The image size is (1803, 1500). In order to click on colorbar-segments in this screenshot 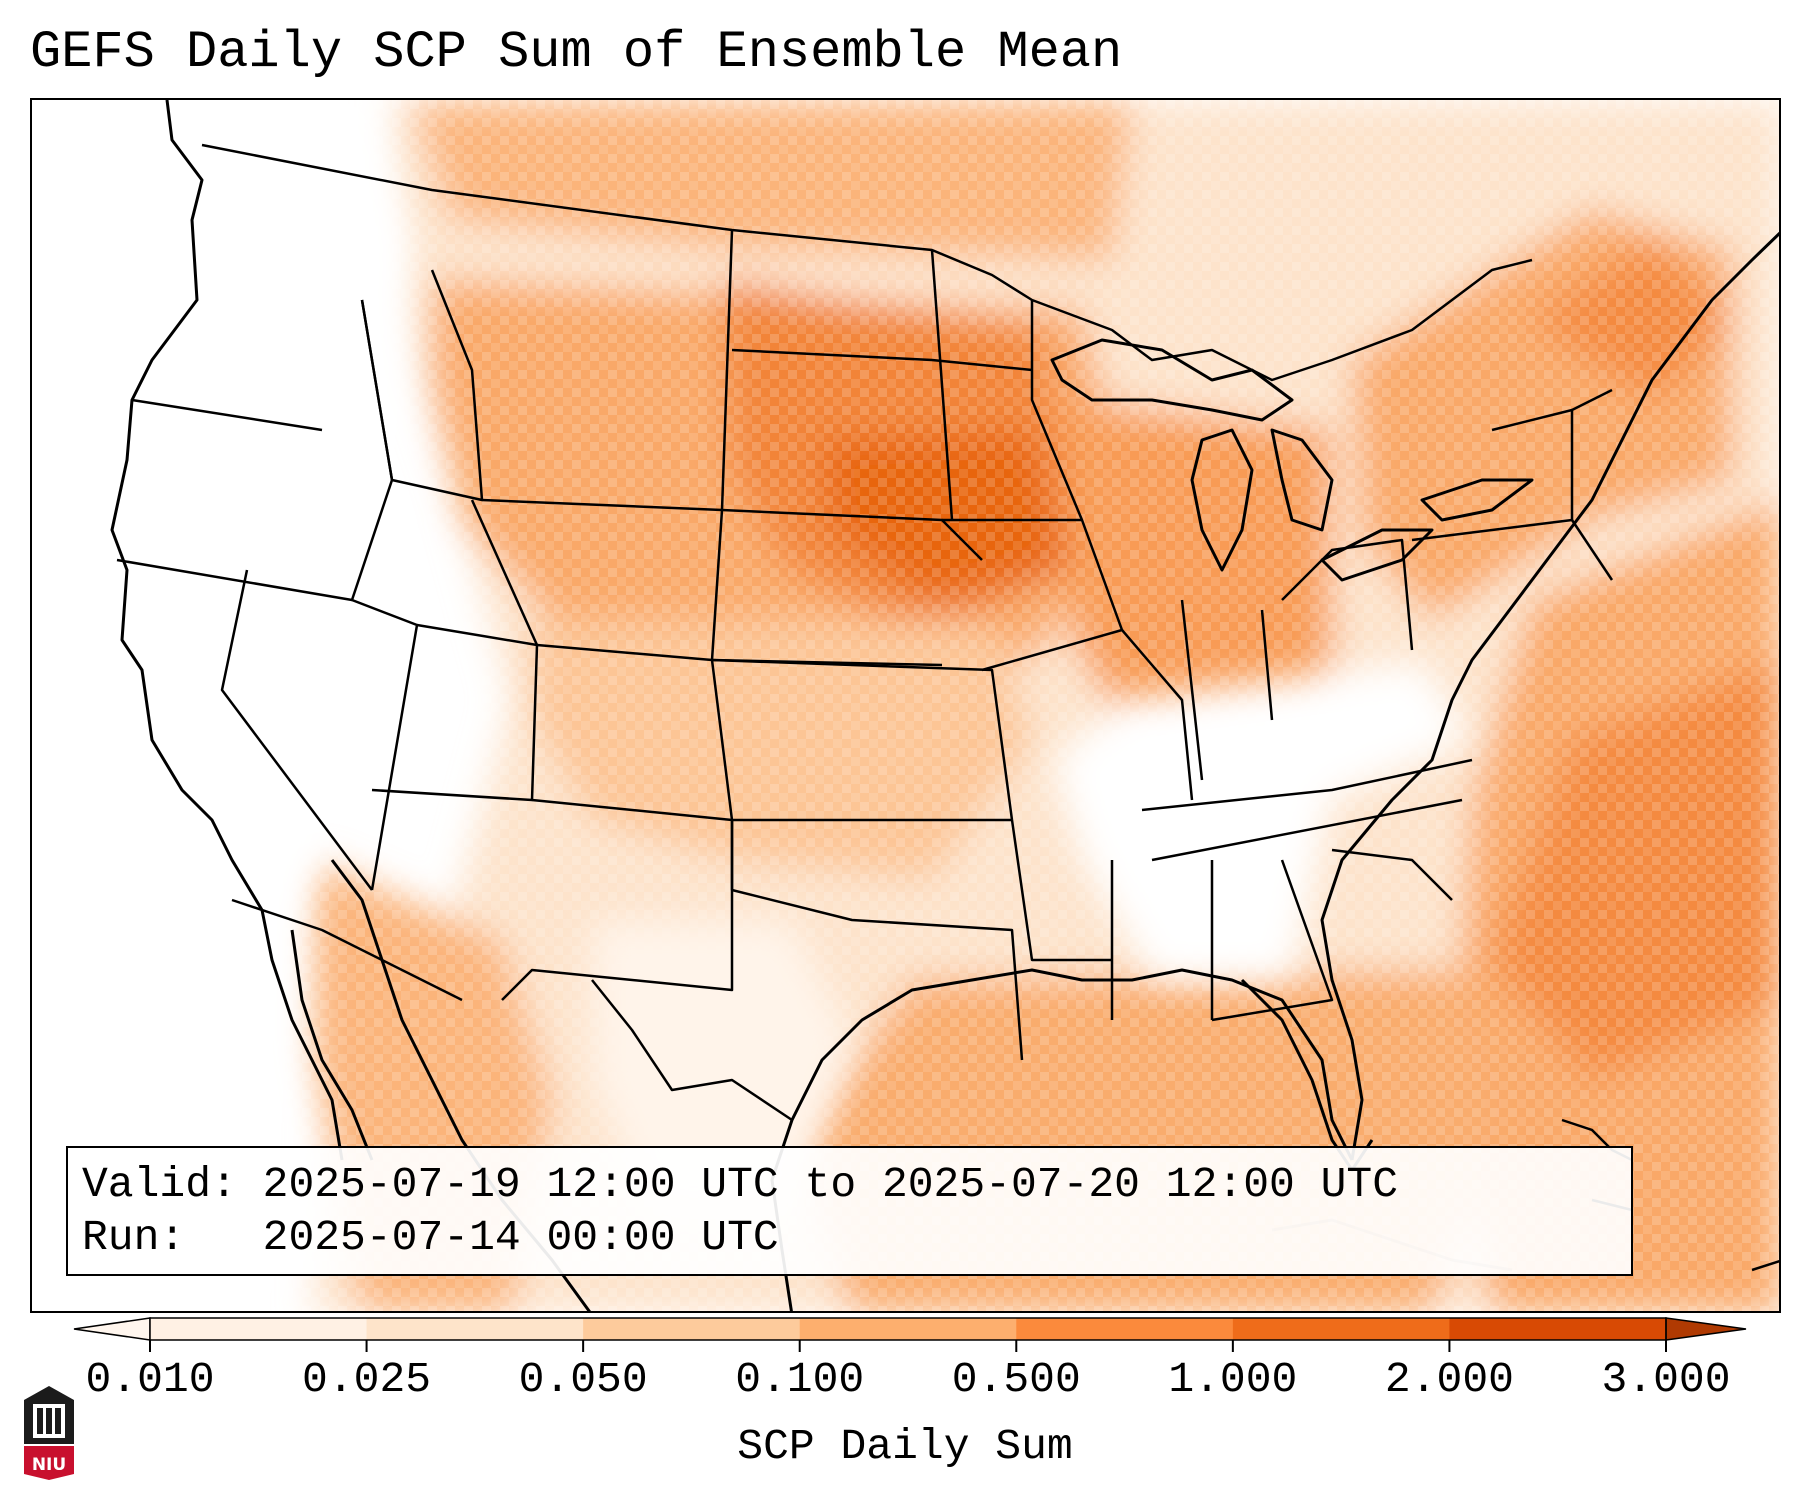, I will do `click(910, 1334)`.